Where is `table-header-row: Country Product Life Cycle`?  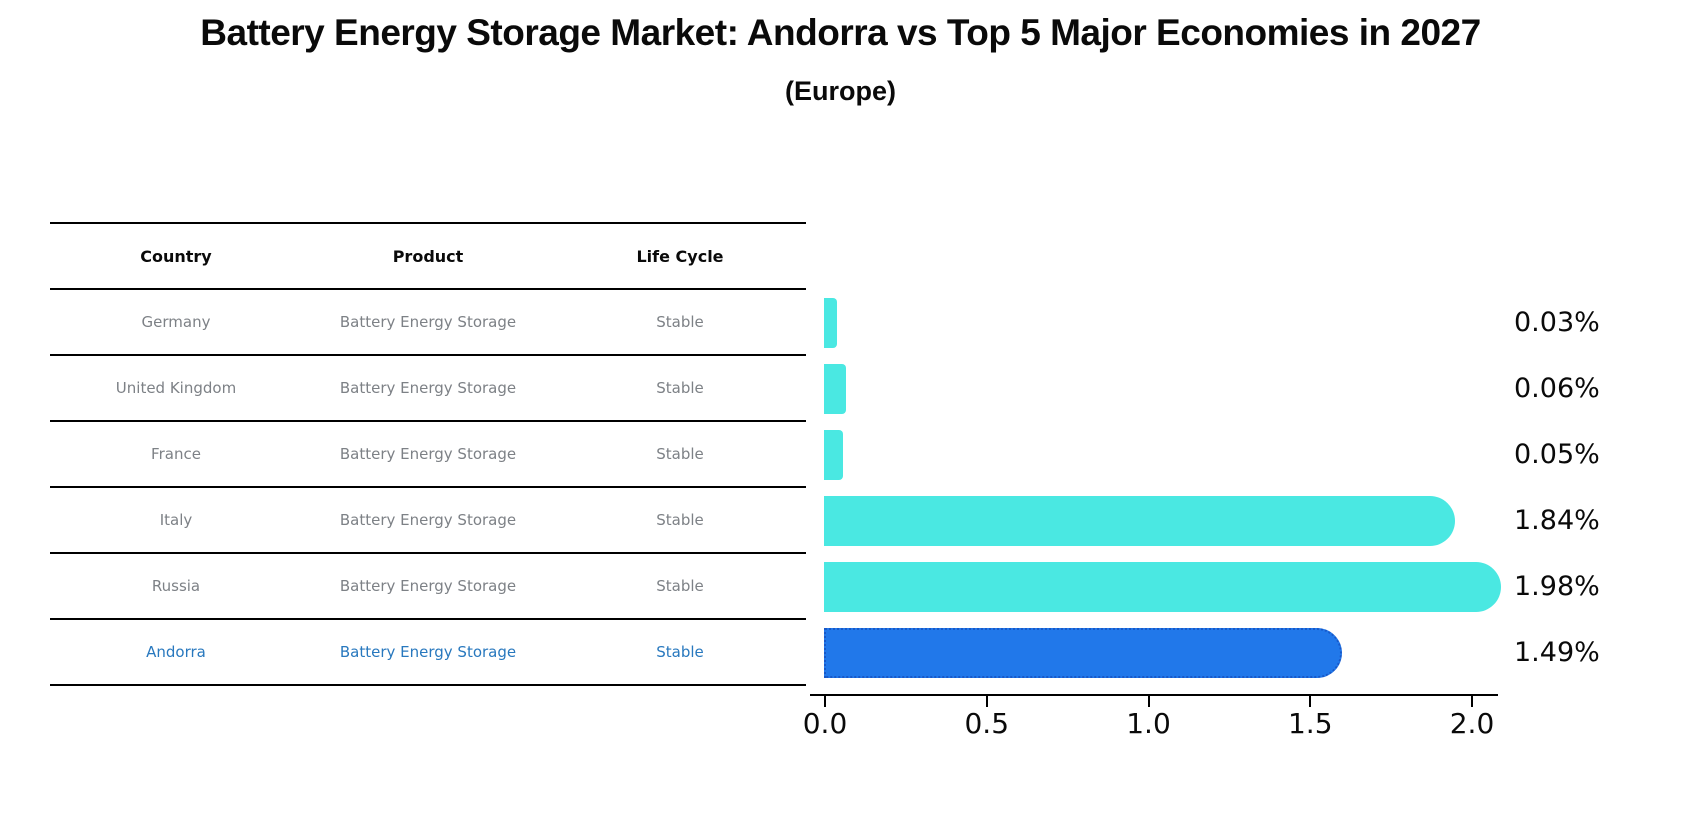
table-header-row: Country Product Life Cycle is located at coordinates (428, 256).